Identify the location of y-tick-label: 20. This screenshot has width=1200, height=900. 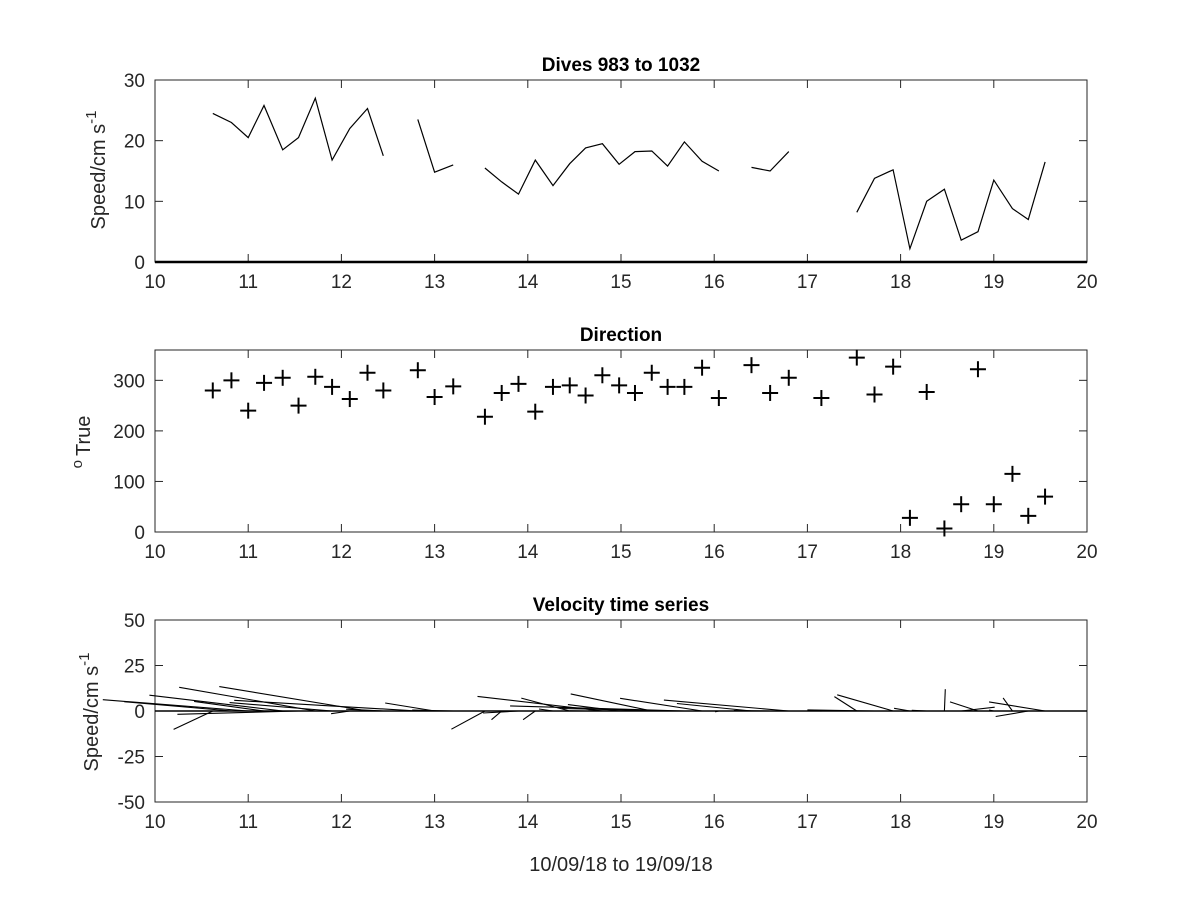
(134, 142).